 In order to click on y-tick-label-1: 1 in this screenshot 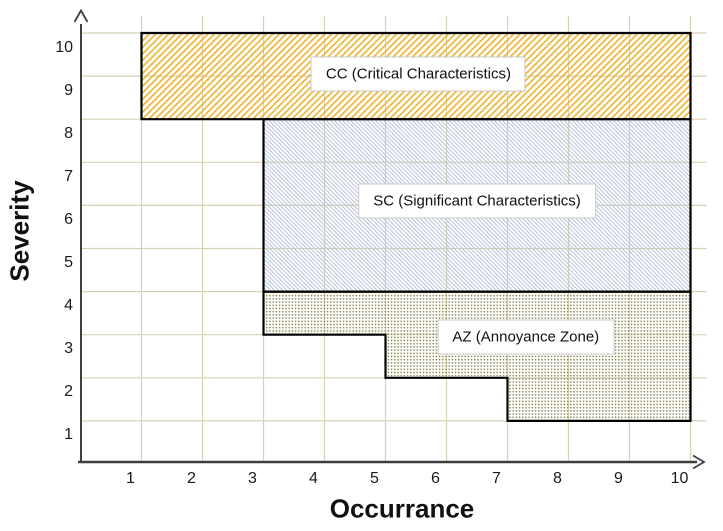, I will do `click(68, 435)`.